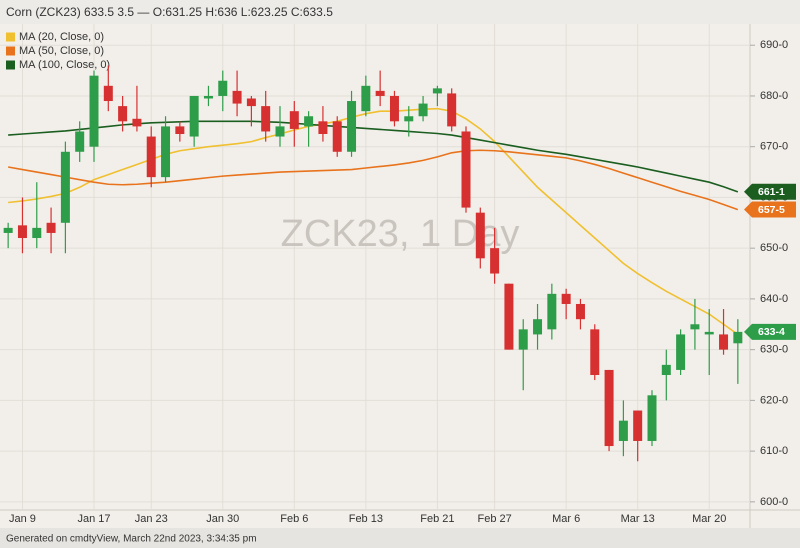 The width and height of the screenshot is (800, 548). I want to click on y-tick-label: 610-0, so click(774, 451).